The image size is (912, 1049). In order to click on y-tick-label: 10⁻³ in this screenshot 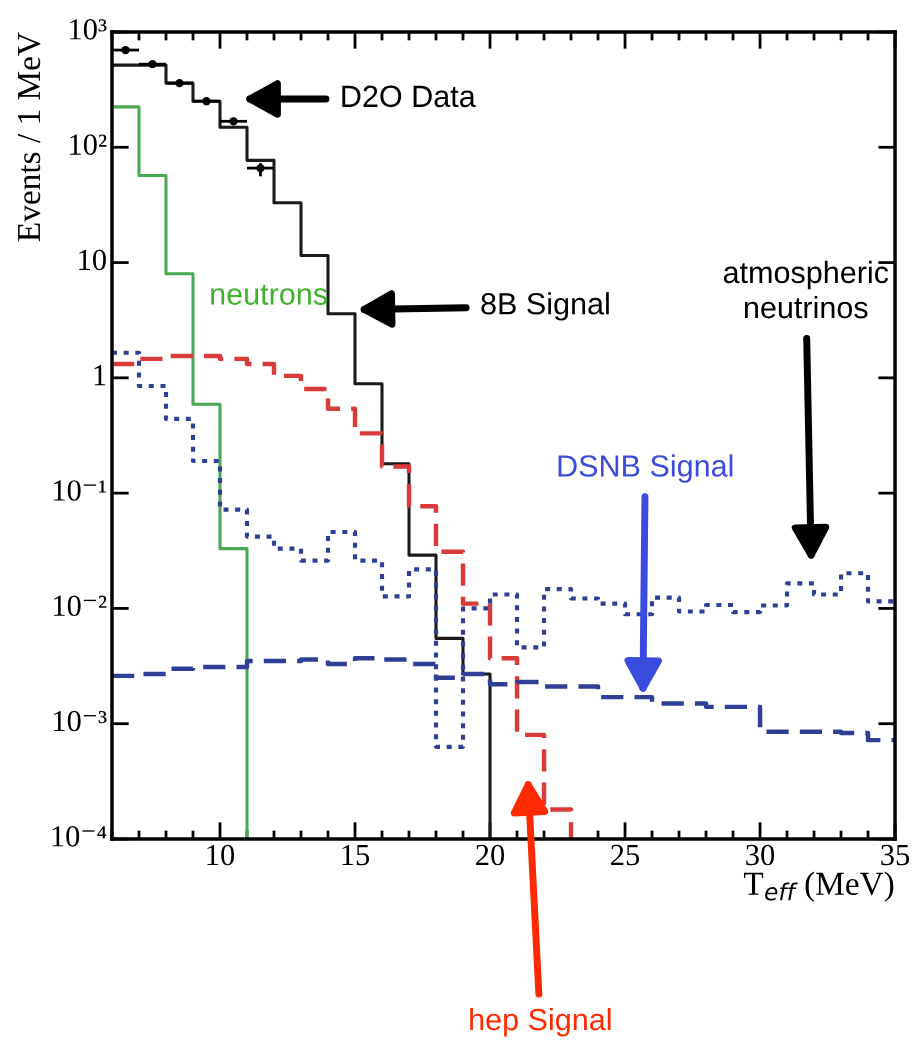, I will do `click(80, 721)`.